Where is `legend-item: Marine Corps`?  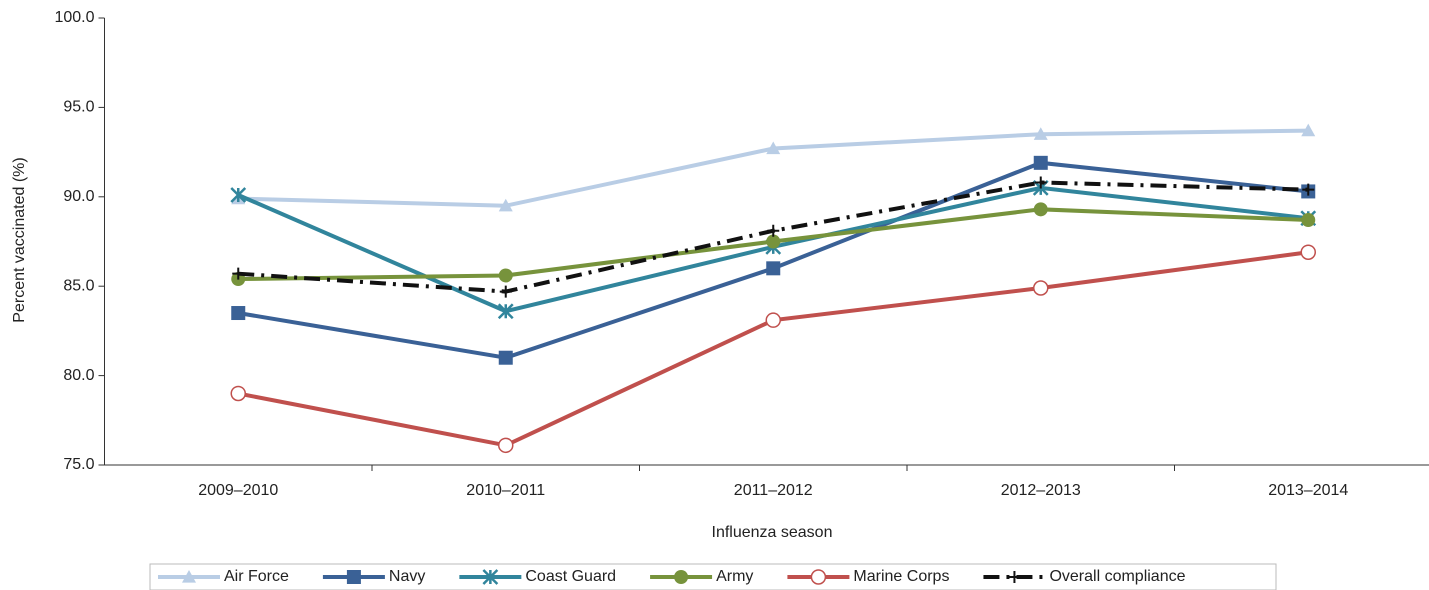
legend-item: Marine Corps is located at coordinates (868, 576).